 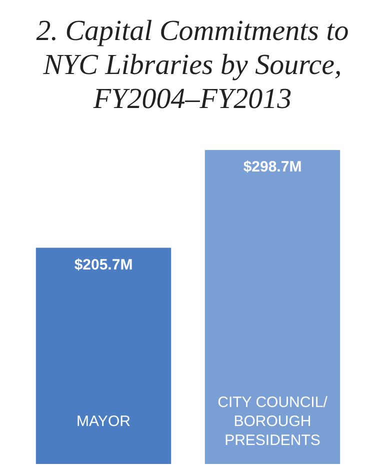 What do you see at coordinates (103, 265) in the screenshot?
I see `data-label: $205.7M` at bounding box center [103, 265].